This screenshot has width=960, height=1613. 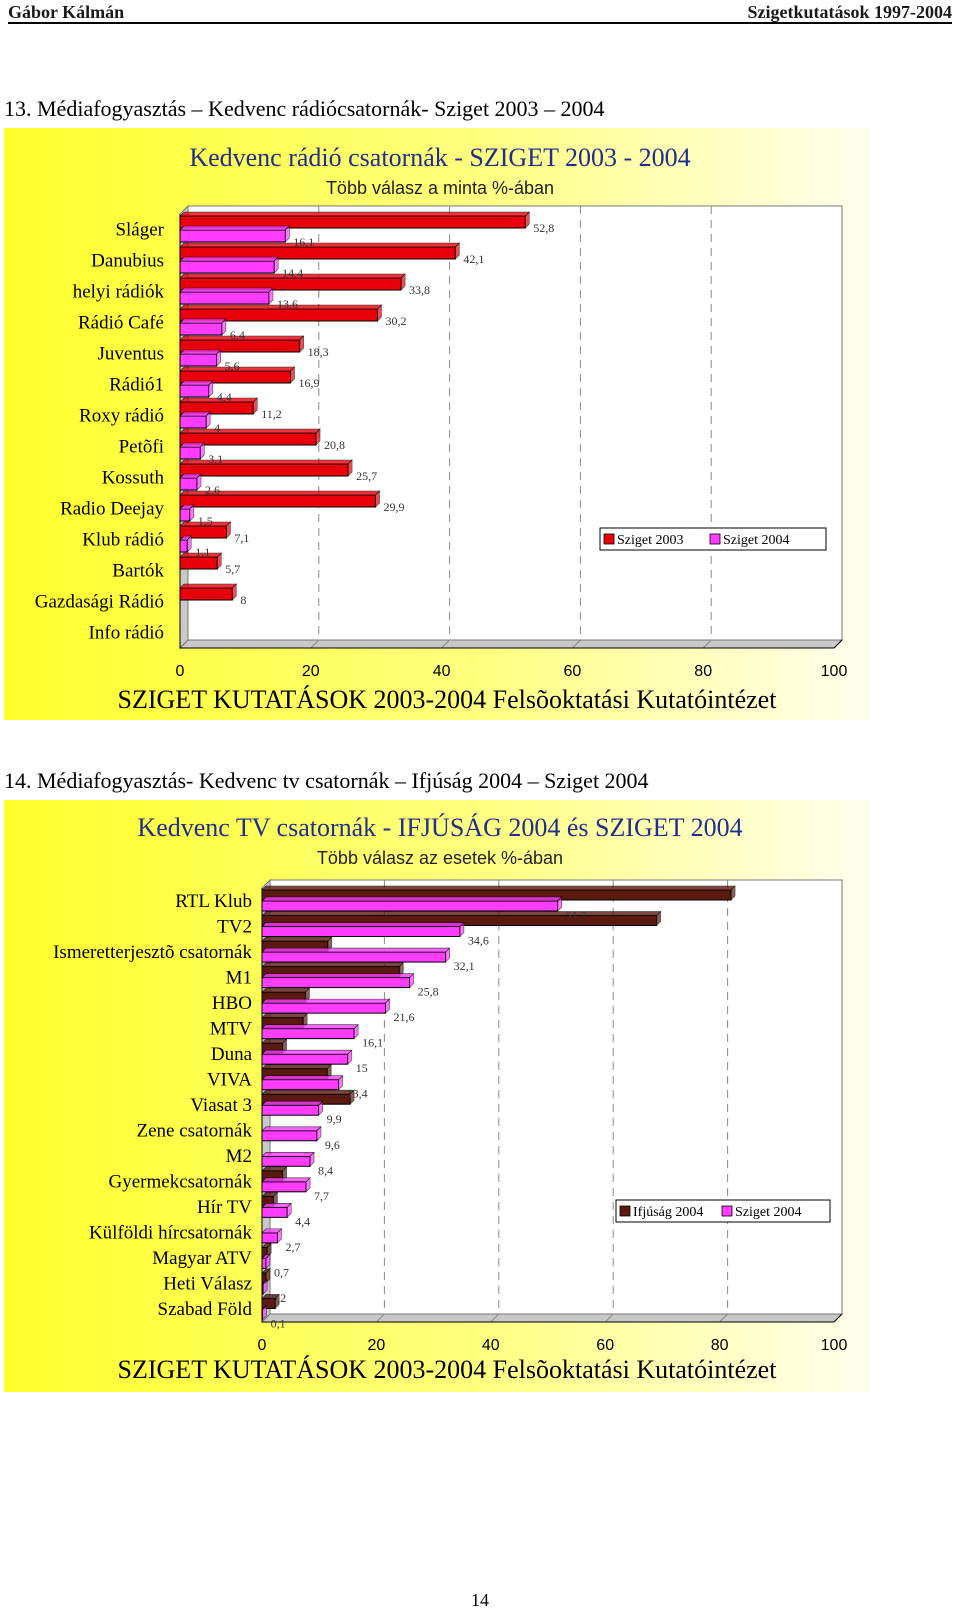 I want to click on data-label: 34,6, so click(x=478, y=941).